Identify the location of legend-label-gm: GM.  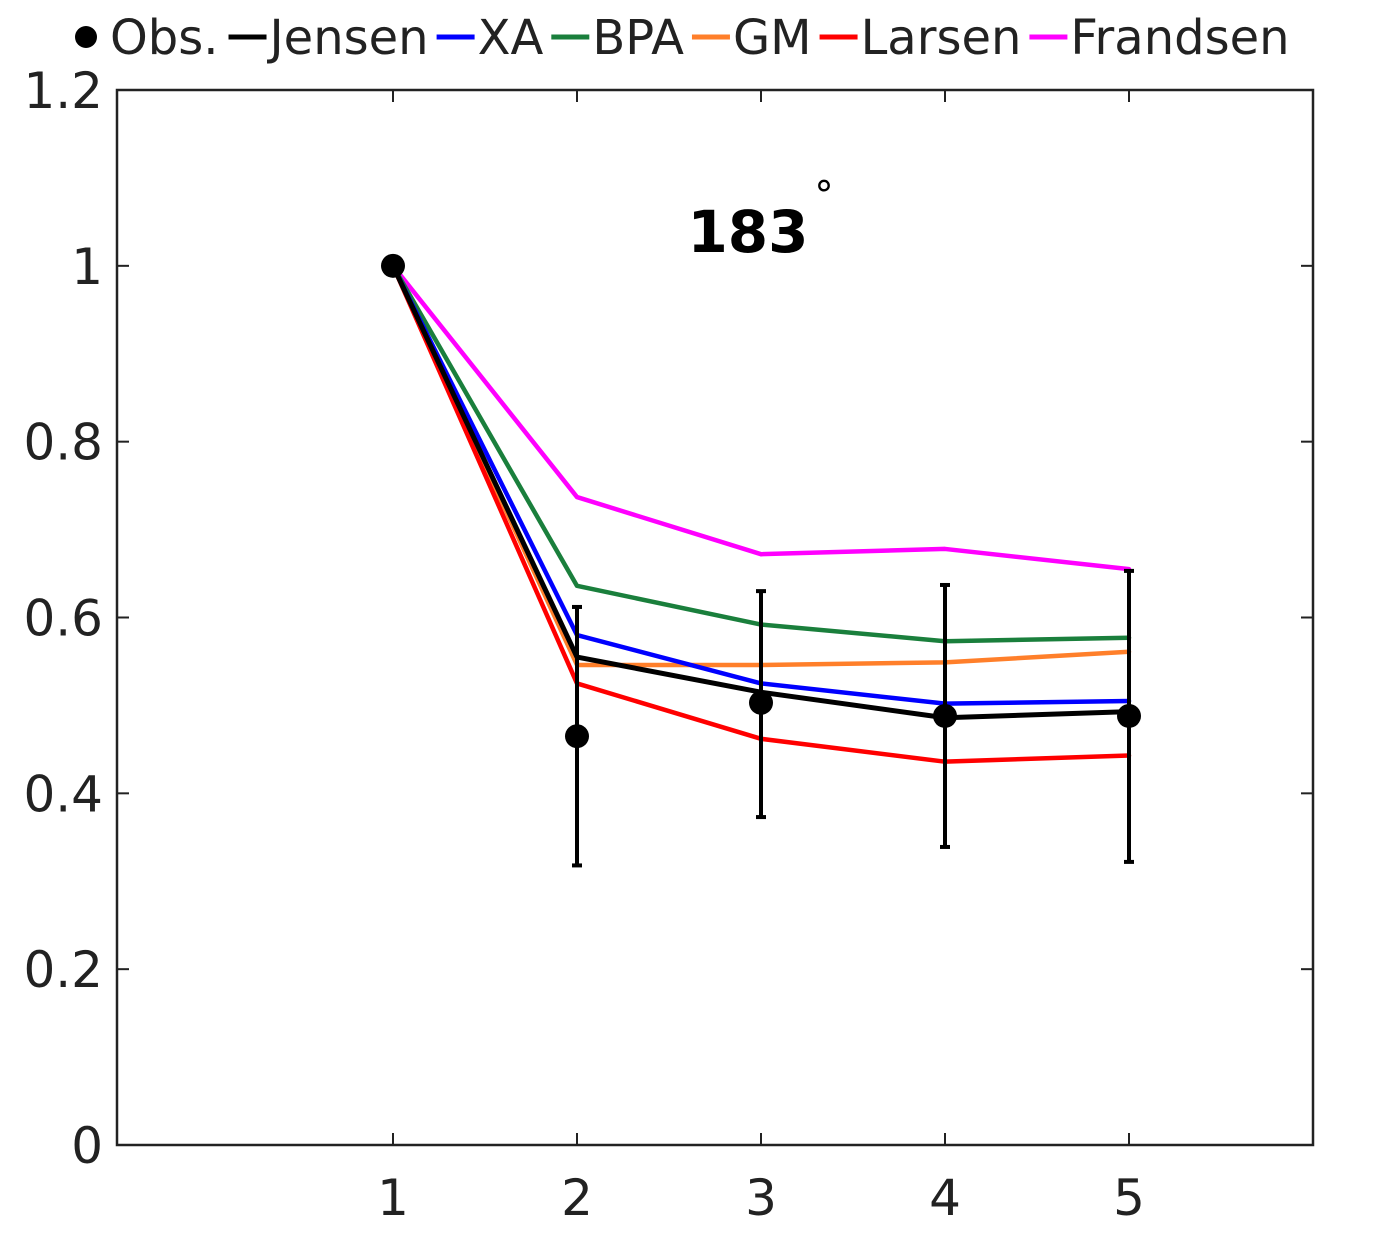
(772, 38).